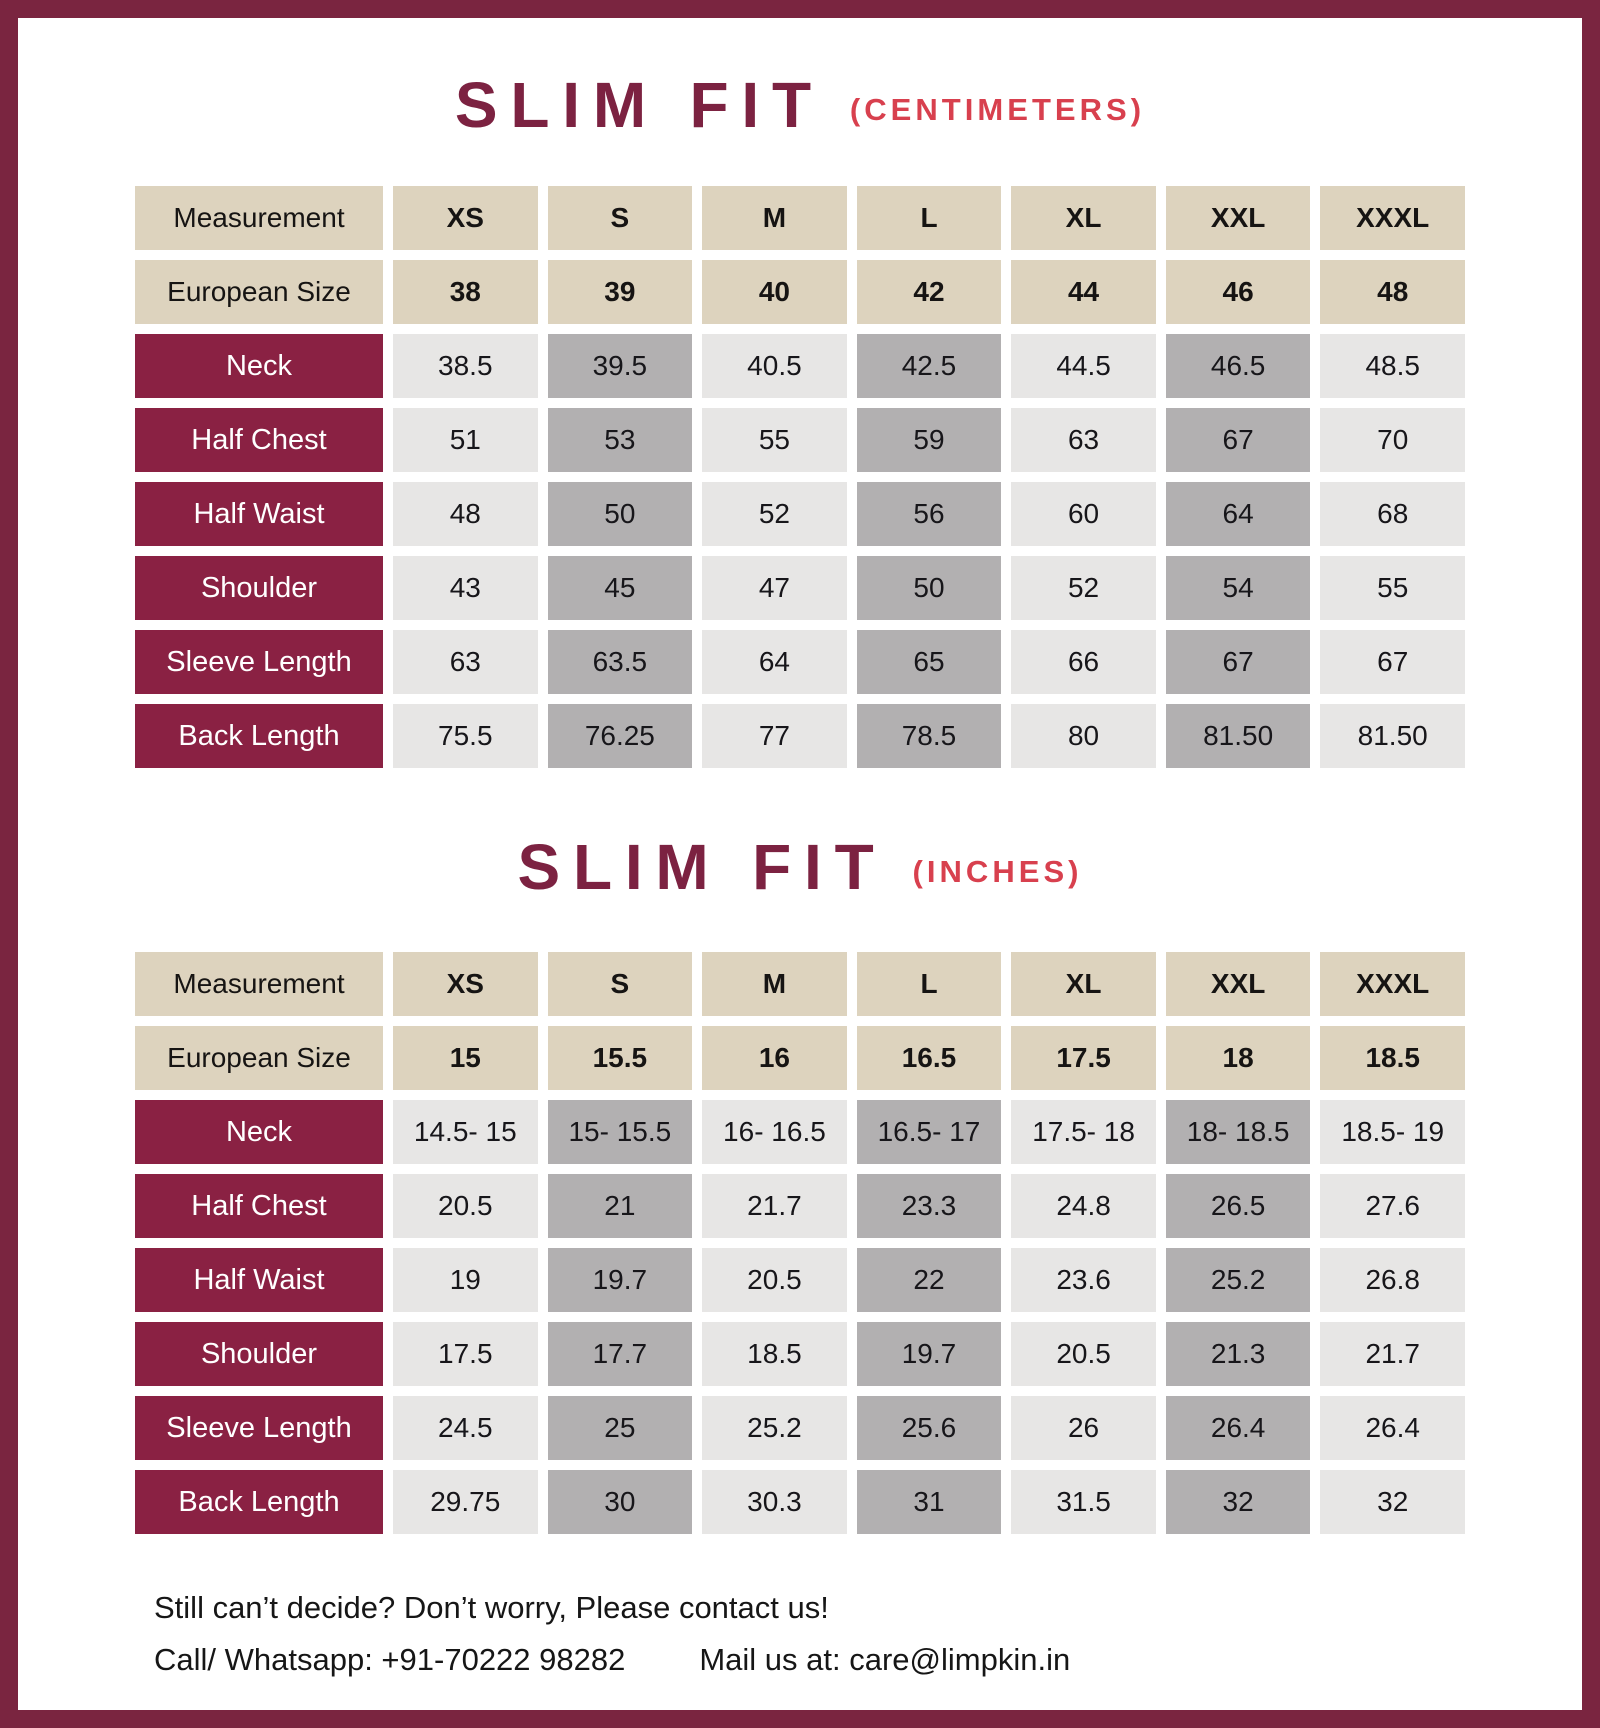 Image resolution: width=1600 pixels, height=1728 pixels. Describe the element at coordinates (1083, 662) in the screenshot. I see `measurement-value-cell: 66` at that location.